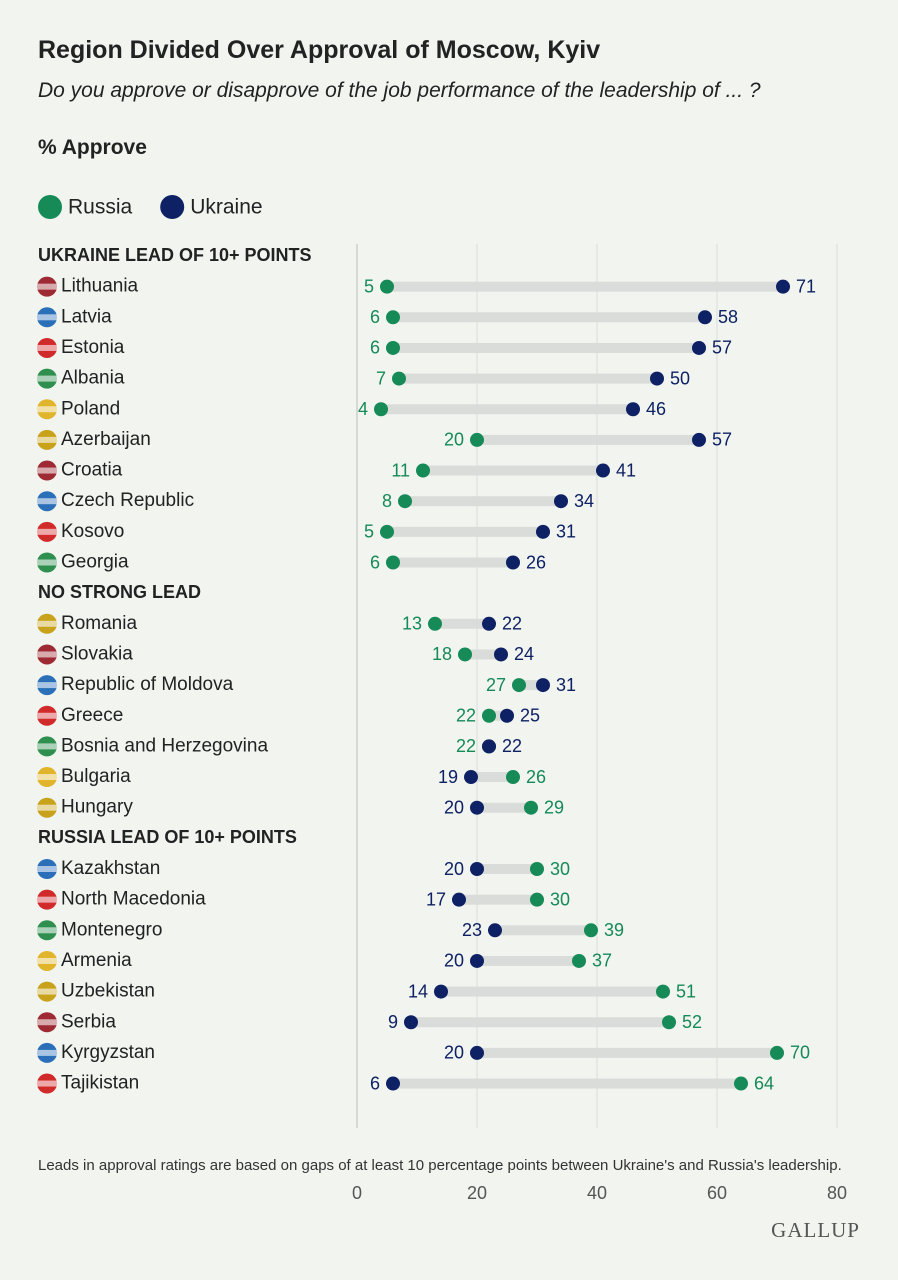  What do you see at coordinates (164, 745) in the screenshot?
I see `category-label: Bosnia and Herzegovina` at bounding box center [164, 745].